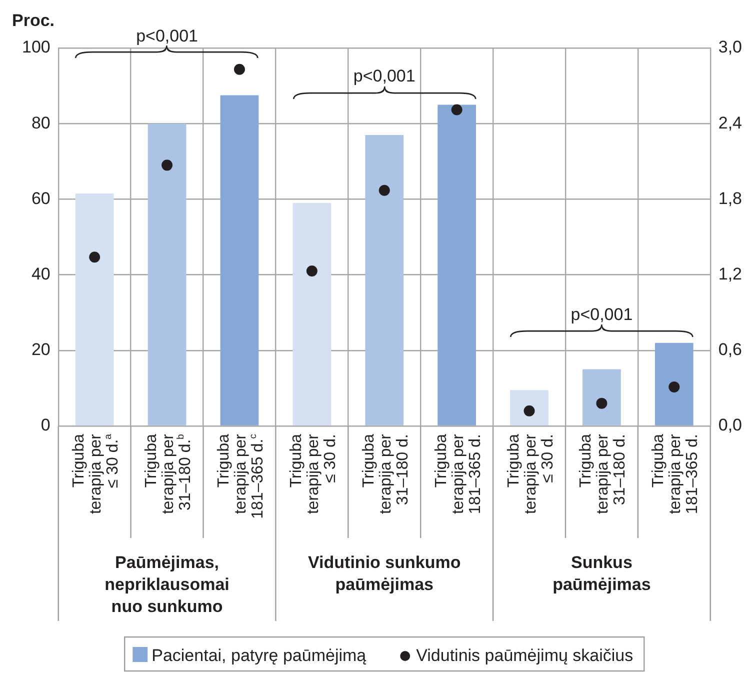  I want to click on y2-tick-label: 0,0, so click(730, 425).